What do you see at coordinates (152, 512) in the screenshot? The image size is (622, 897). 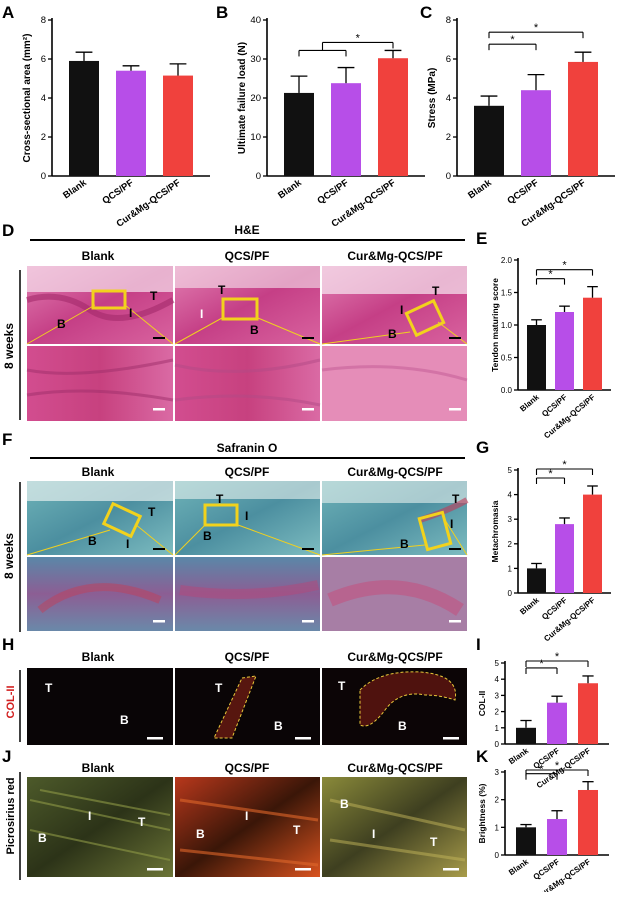 I see `so-blank-t: T` at bounding box center [152, 512].